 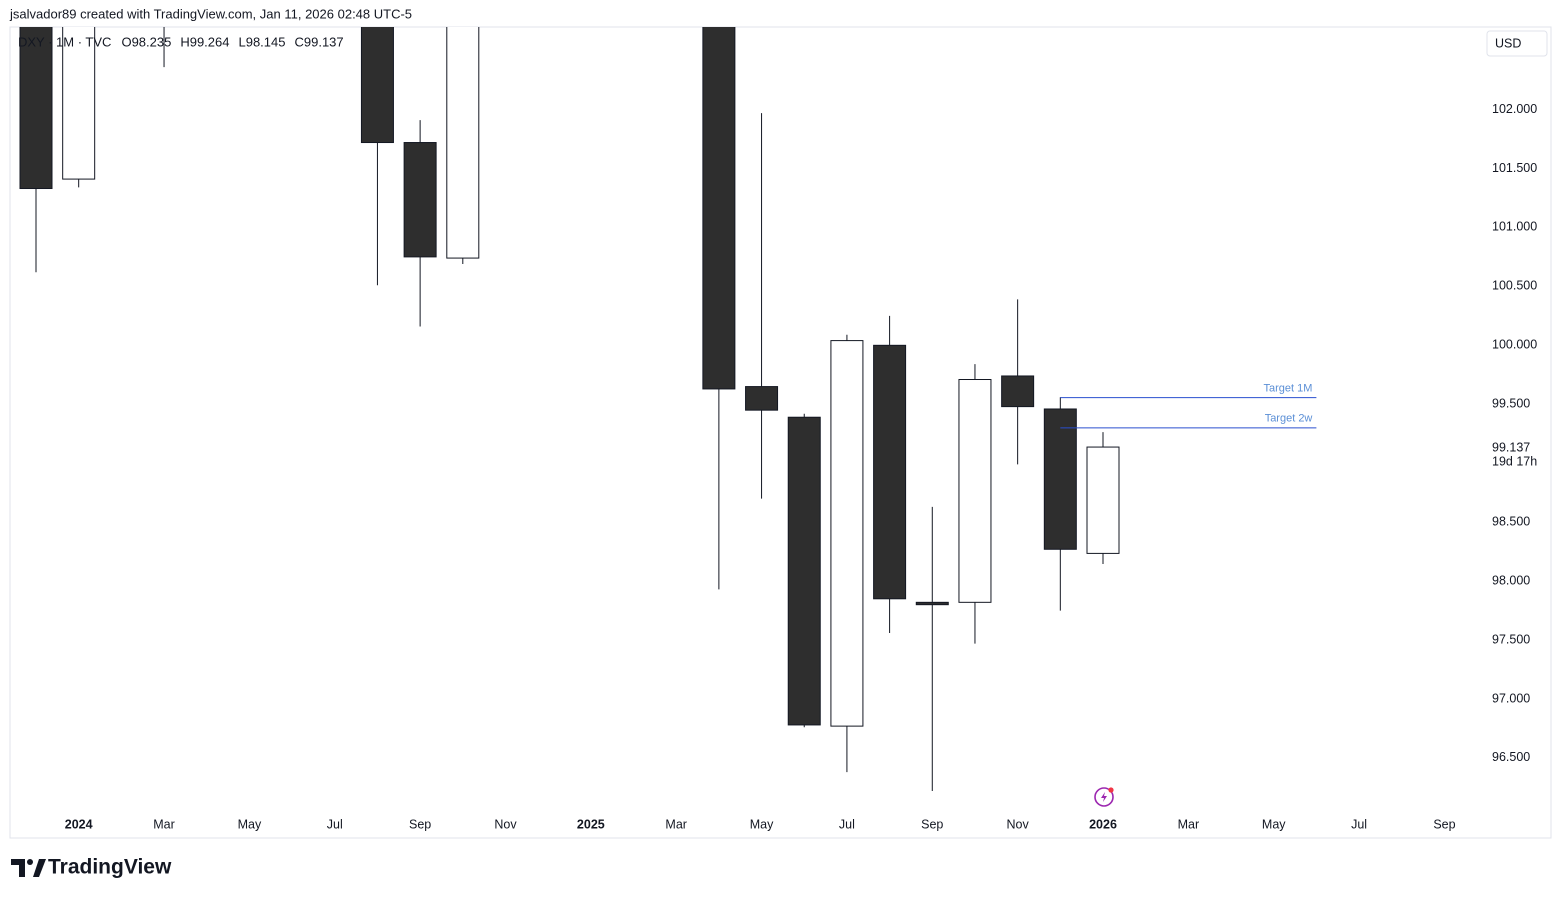 What do you see at coordinates (1511, 447) in the screenshot?
I see `price-label: 99.137` at bounding box center [1511, 447].